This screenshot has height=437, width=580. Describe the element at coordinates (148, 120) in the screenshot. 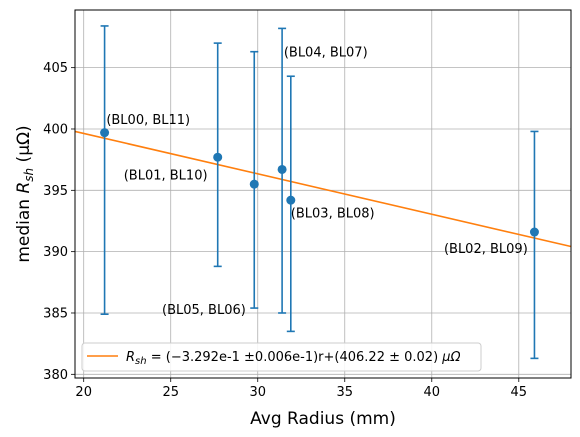

I see `point-annotation: (BL00, BL11)` at that location.